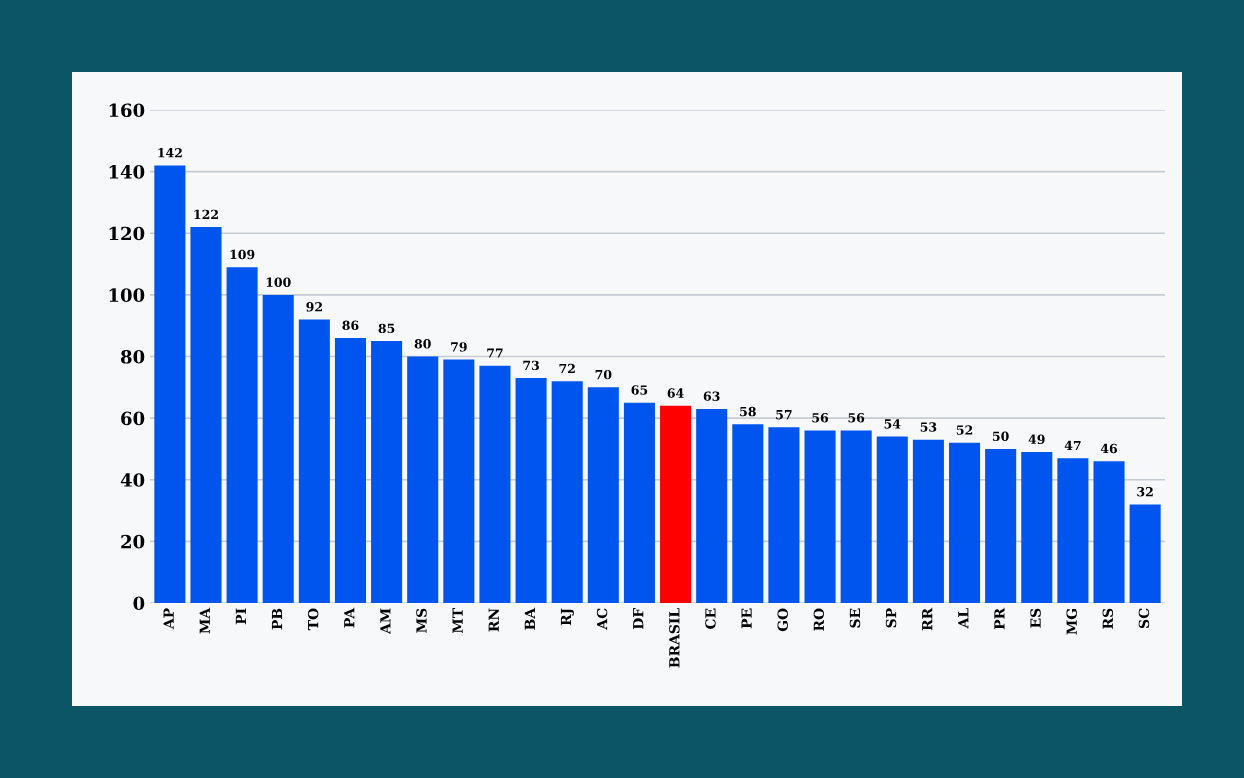 The height and width of the screenshot is (778, 1244). I want to click on y-tick-label: 40, so click(132, 480).